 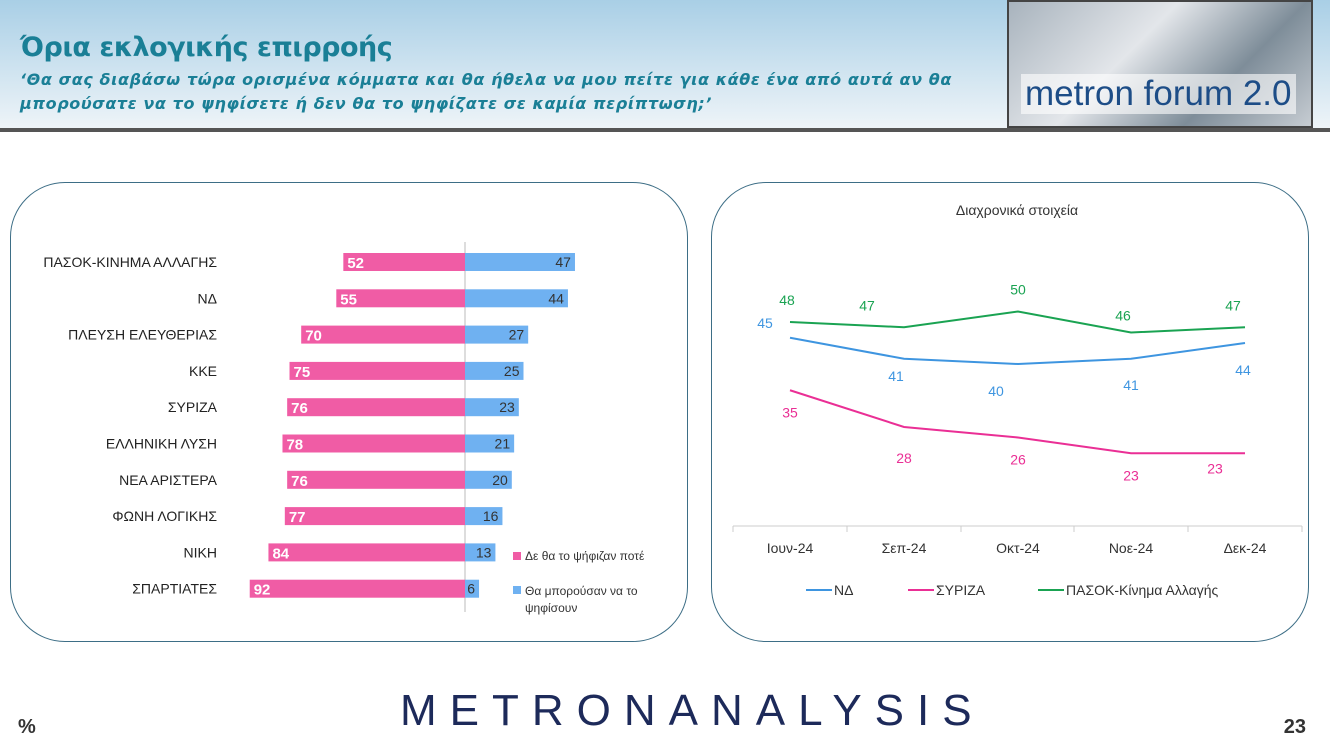 I want to click on data-label-never: 70, so click(x=313, y=336).